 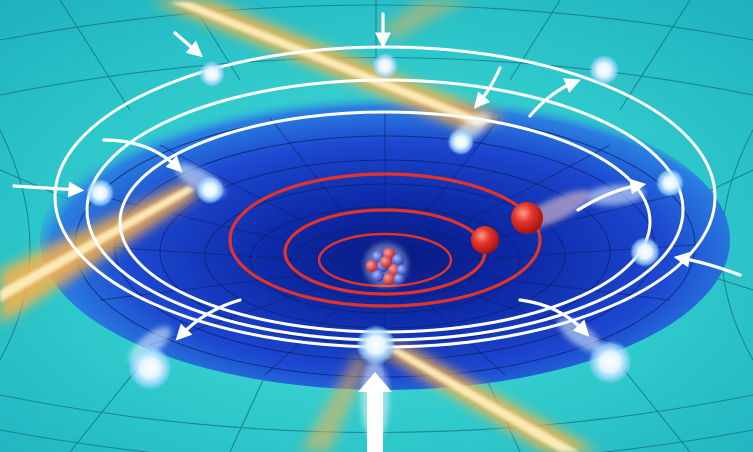 I want to click on red-particles, so click(x=507, y=228).